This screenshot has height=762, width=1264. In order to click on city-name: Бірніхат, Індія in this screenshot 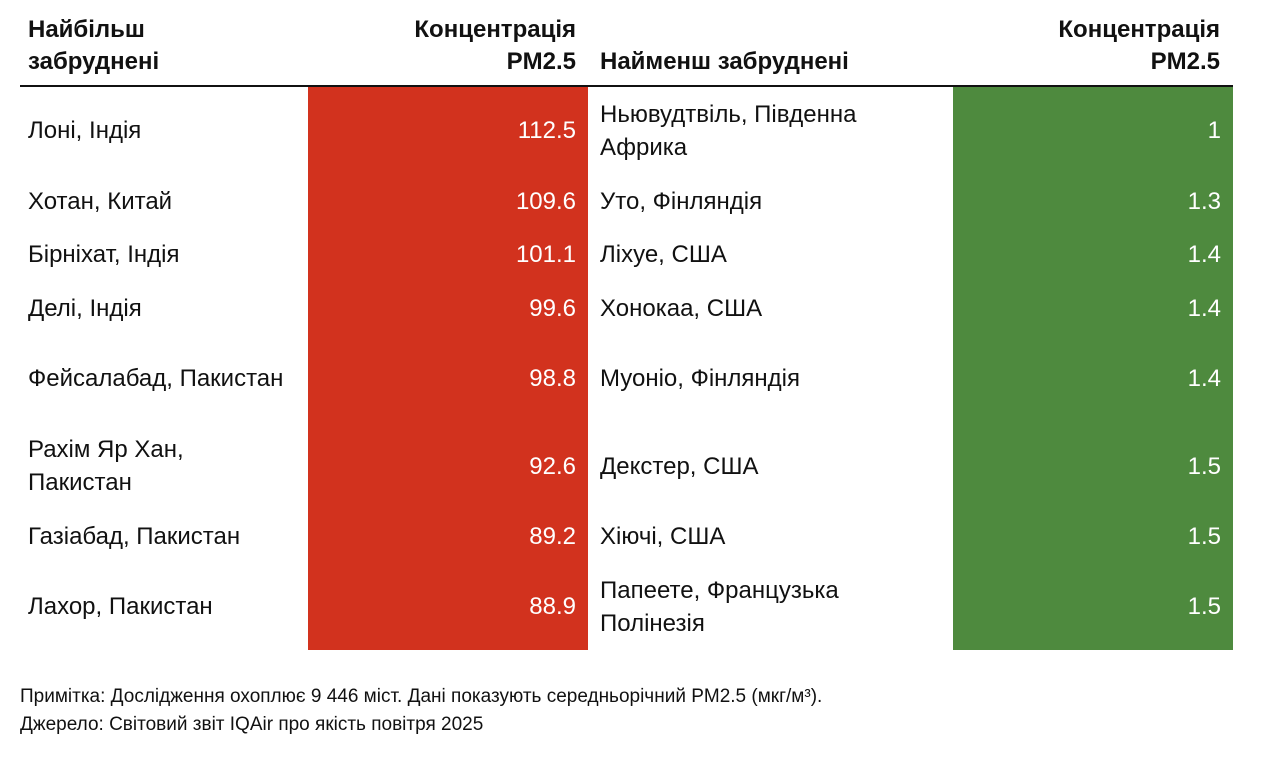, I will do `click(104, 254)`.